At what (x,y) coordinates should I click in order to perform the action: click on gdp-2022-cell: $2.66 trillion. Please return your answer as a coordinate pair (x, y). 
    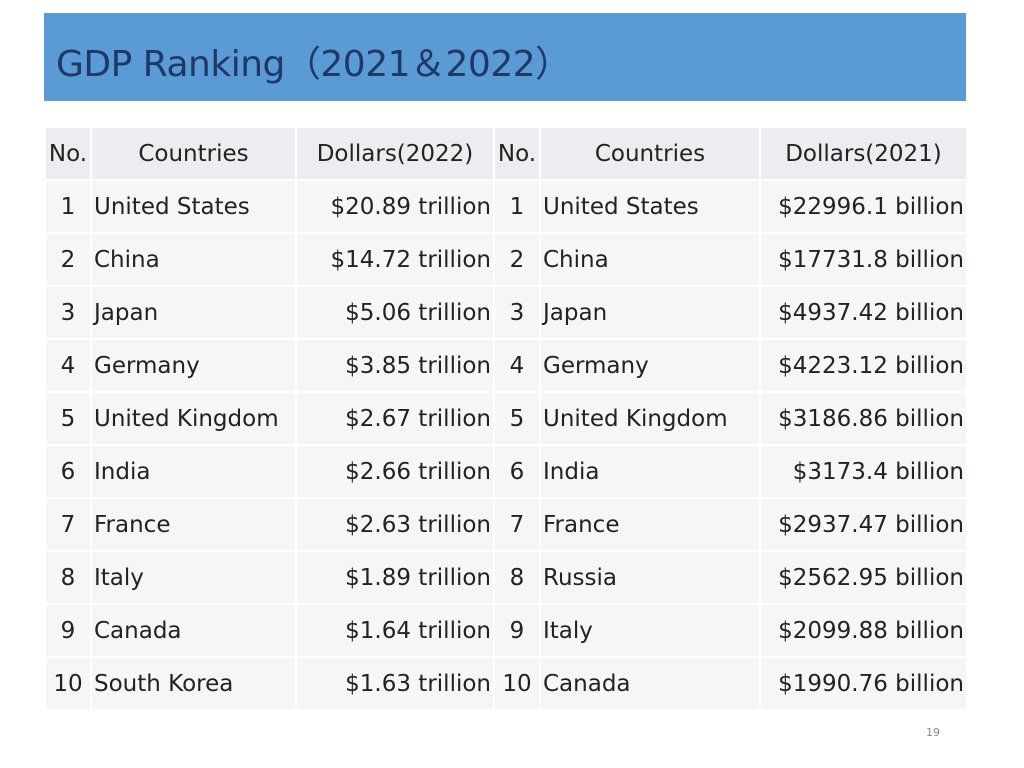
    Looking at the image, I should click on (395, 471).